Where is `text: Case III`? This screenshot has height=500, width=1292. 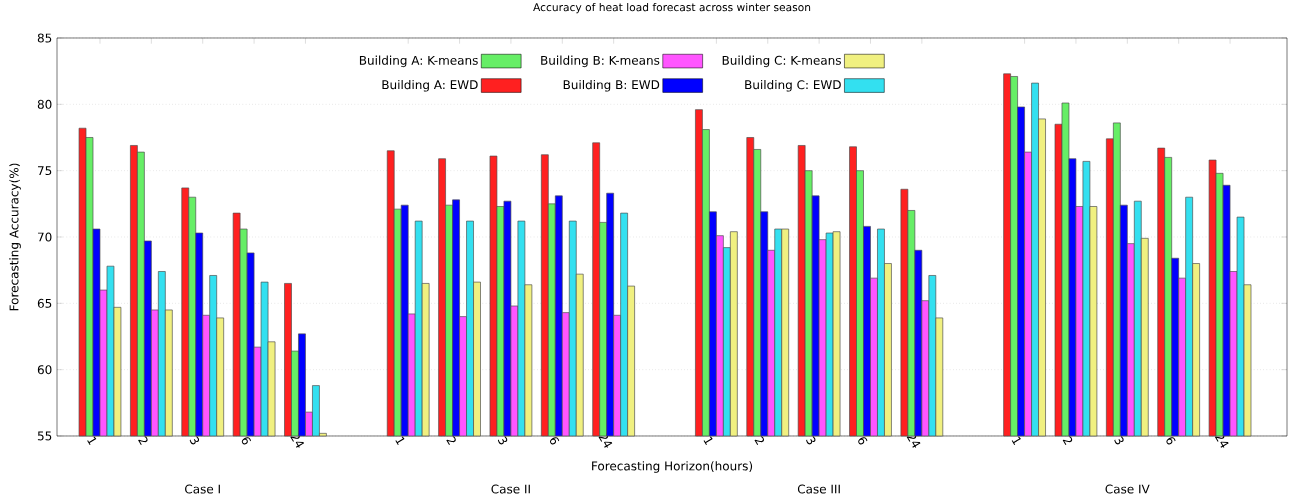
text: Case III is located at coordinates (818, 489).